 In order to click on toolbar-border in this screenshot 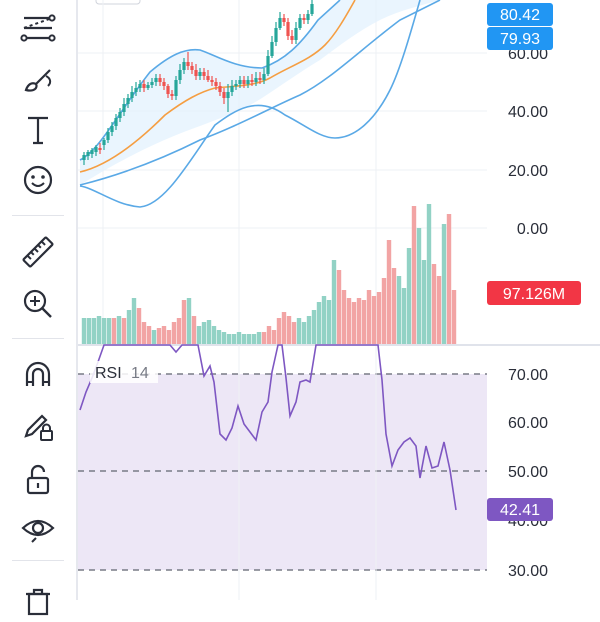, I will do `click(77, 300)`.